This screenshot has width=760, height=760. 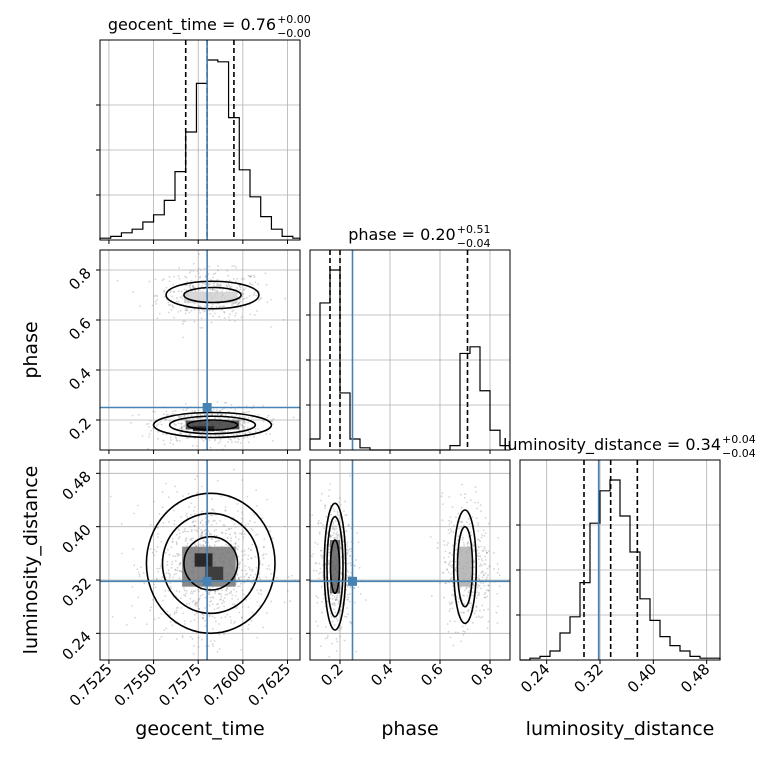 I want to click on x-tick-label: 0.7625, so click(x=269, y=685).